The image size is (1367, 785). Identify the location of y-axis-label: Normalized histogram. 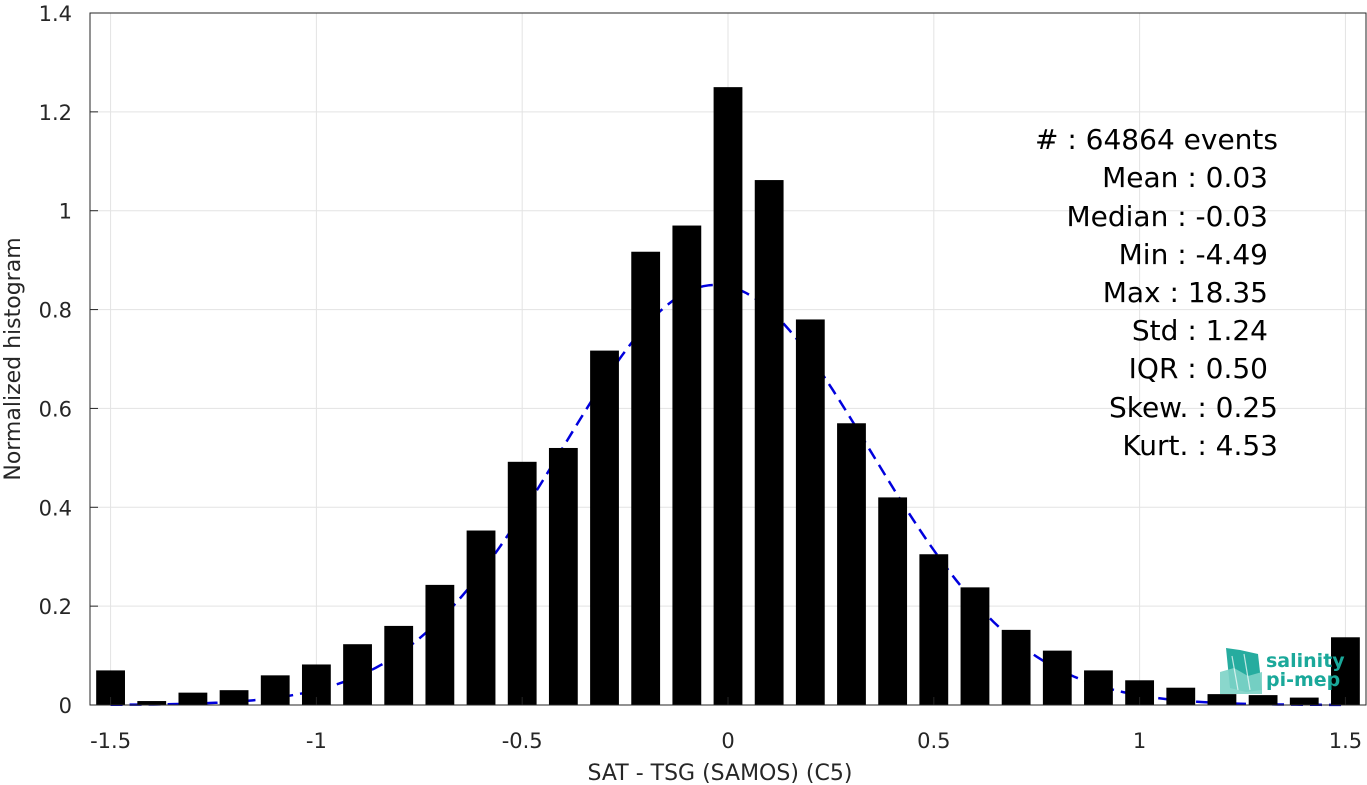
(13, 358).